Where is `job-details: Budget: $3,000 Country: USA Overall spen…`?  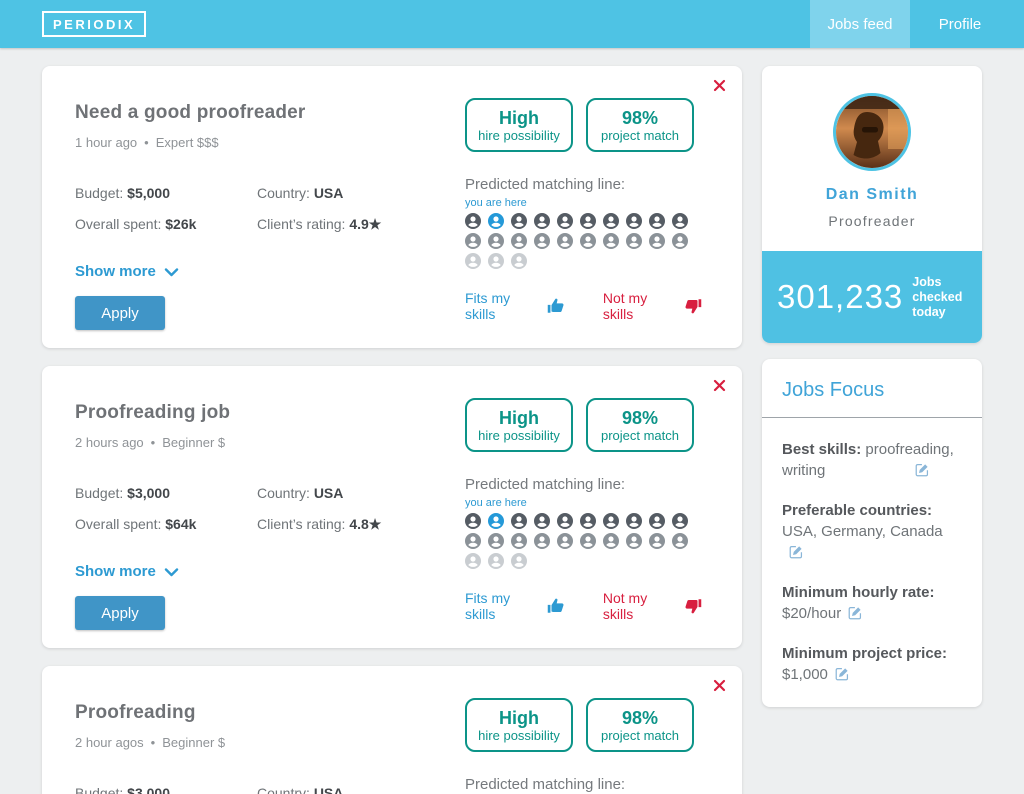
job-details: Budget: $3,000 Country: USA Overall spen… is located at coordinates (270, 508).